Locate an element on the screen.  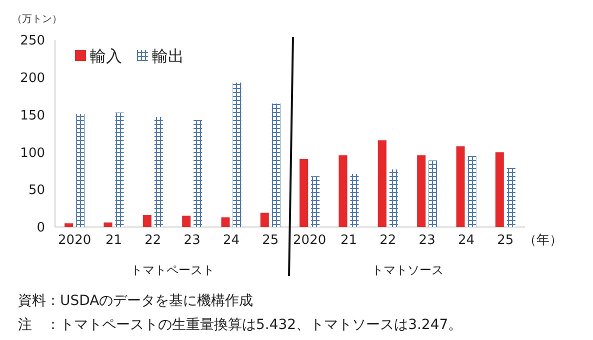
text: トマトソース is located at coordinates (408, 270).